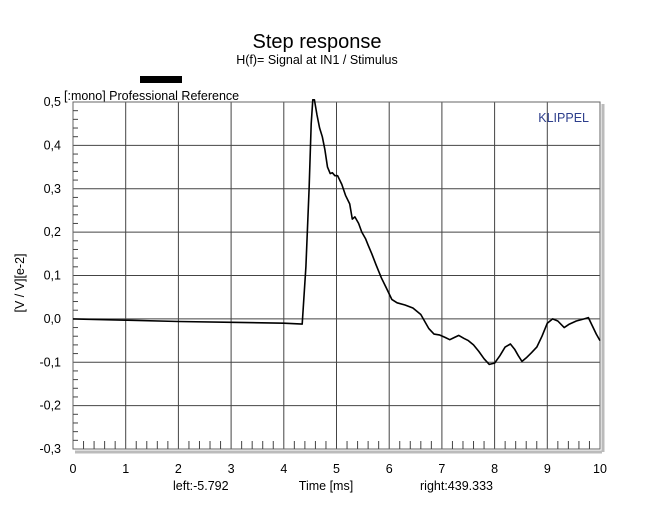  Describe the element at coordinates (563, 118) in the screenshot. I see `brand-label: KLIPPEL` at that location.